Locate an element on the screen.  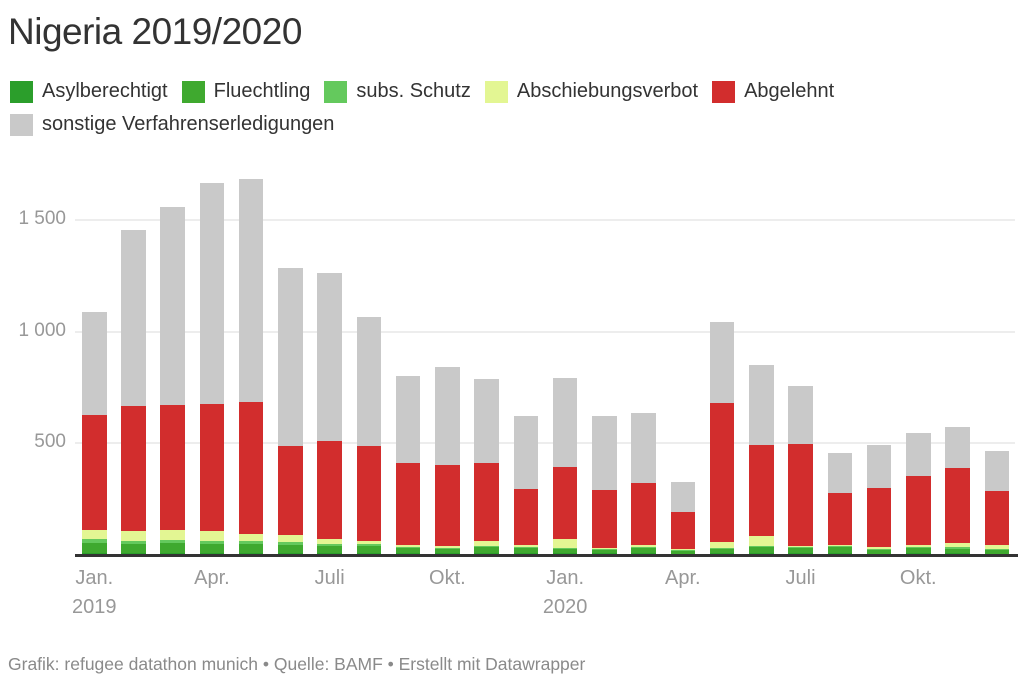
legend-item-abschiebungsverbot: Abschiebungsverbot is located at coordinates (591, 91).